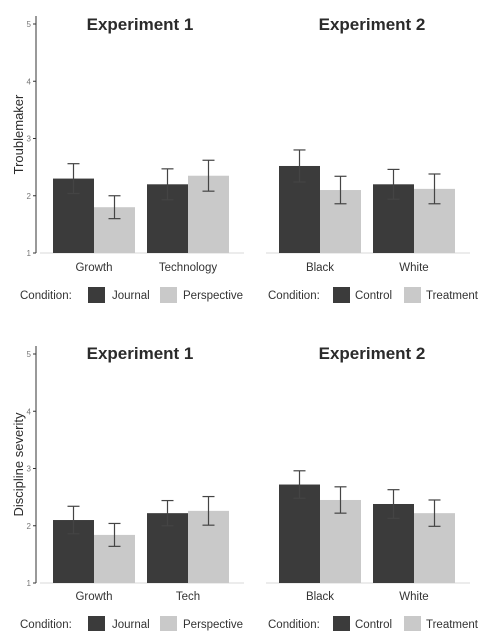  Describe the element at coordinates (18, 134) in the screenshot. I see `y-axis-label: Troublemaker` at that location.